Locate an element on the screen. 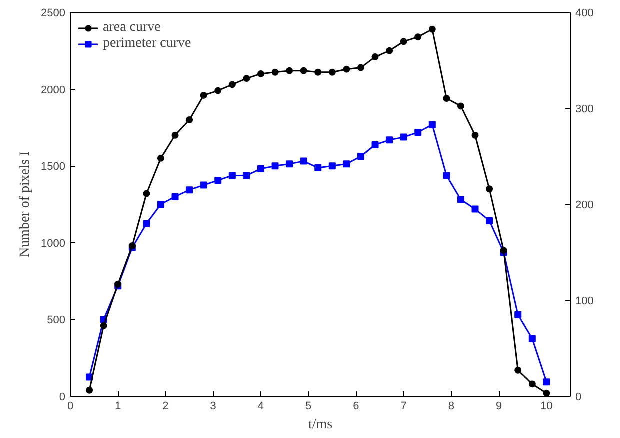 The width and height of the screenshot is (620, 438). x-tick-label: 0 is located at coordinates (70, 406).